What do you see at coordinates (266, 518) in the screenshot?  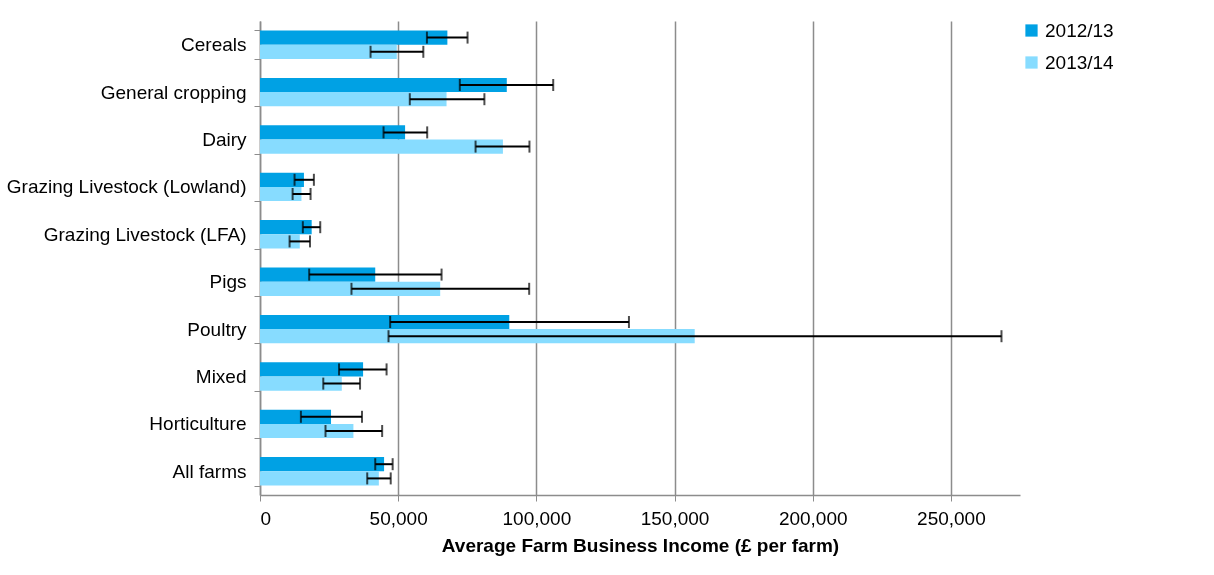 I see `x-tick-label: 0` at bounding box center [266, 518].